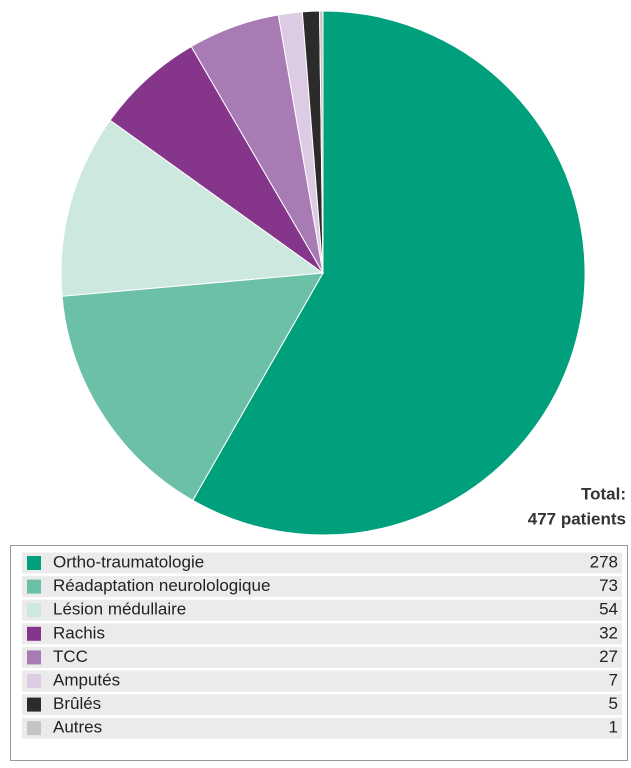 This screenshot has height=768, width=631. I want to click on legend-value: 7, so click(613, 679).